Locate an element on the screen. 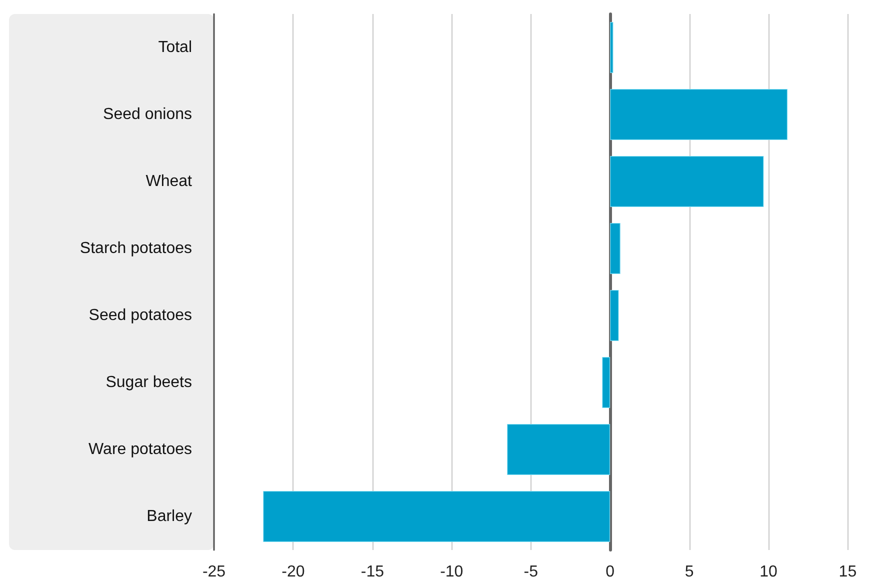 This screenshot has height=580, width=874. y-tick-label: Ware potatoes is located at coordinates (140, 449).